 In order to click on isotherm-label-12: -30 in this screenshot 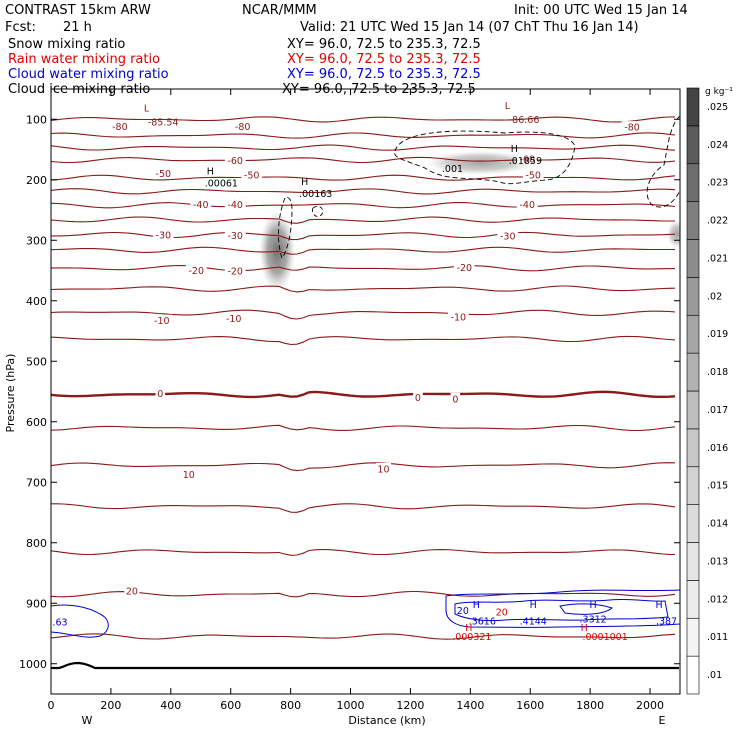, I will do `click(235, 236)`.